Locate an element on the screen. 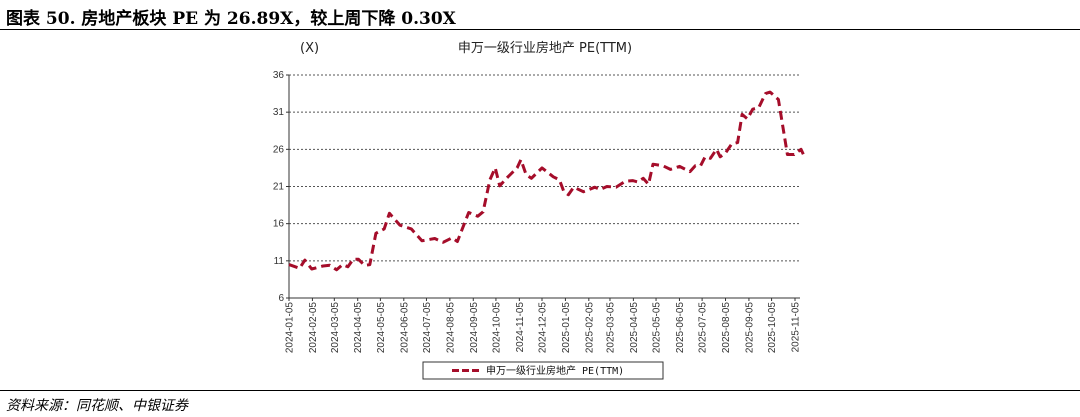 This screenshot has height=417, width=1080. x-tick-label: 2024-12-05 is located at coordinates (543, 328).